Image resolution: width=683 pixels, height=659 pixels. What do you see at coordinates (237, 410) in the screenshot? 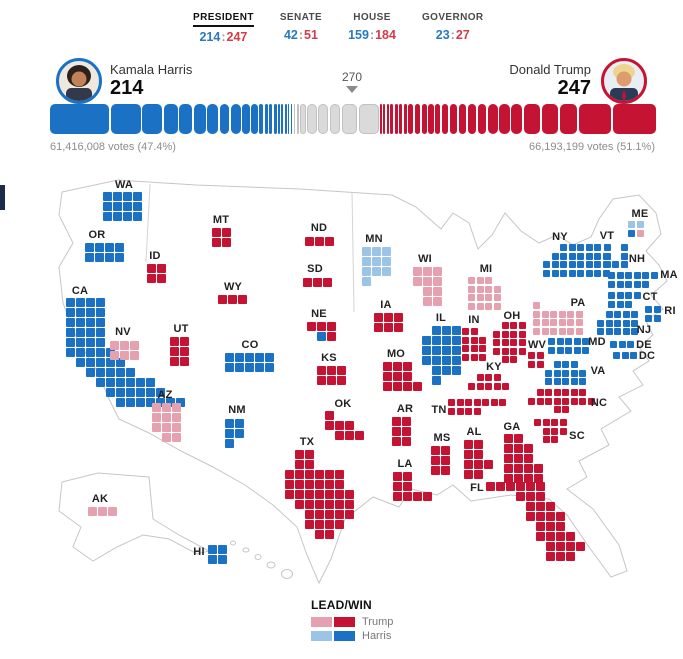
I see `state-label: NM` at bounding box center [237, 410].